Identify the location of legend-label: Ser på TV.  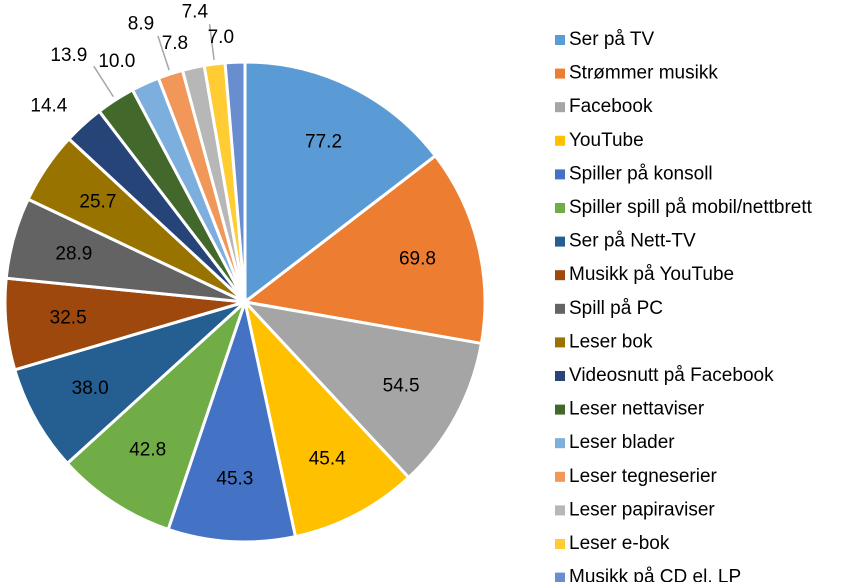
(612, 39).